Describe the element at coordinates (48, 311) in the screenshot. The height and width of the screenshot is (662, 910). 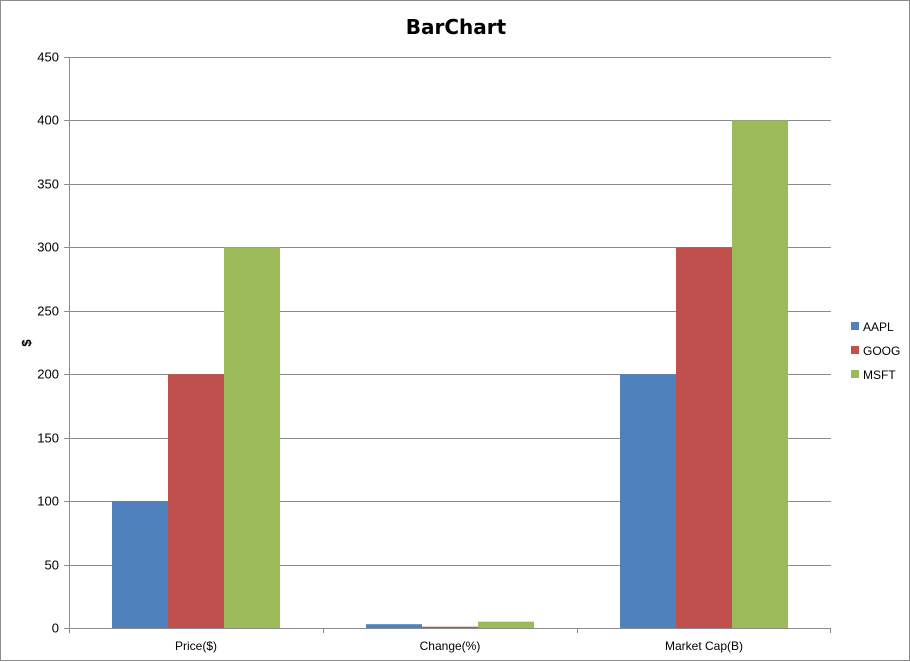
I see `y-tick-label: 250` at that location.